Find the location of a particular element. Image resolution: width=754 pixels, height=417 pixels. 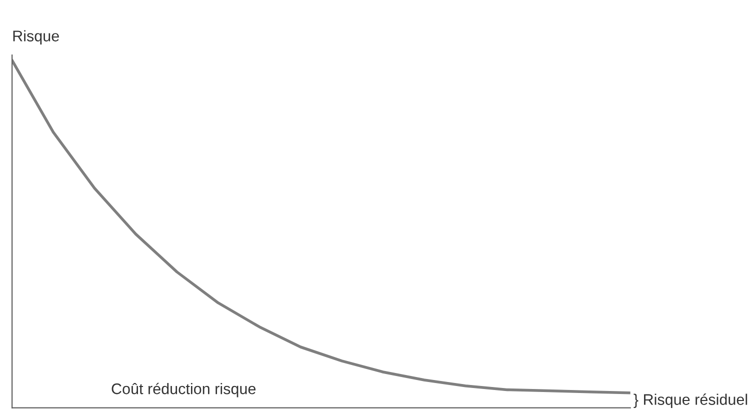

text: } Risque résiduel is located at coordinates (691, 401).